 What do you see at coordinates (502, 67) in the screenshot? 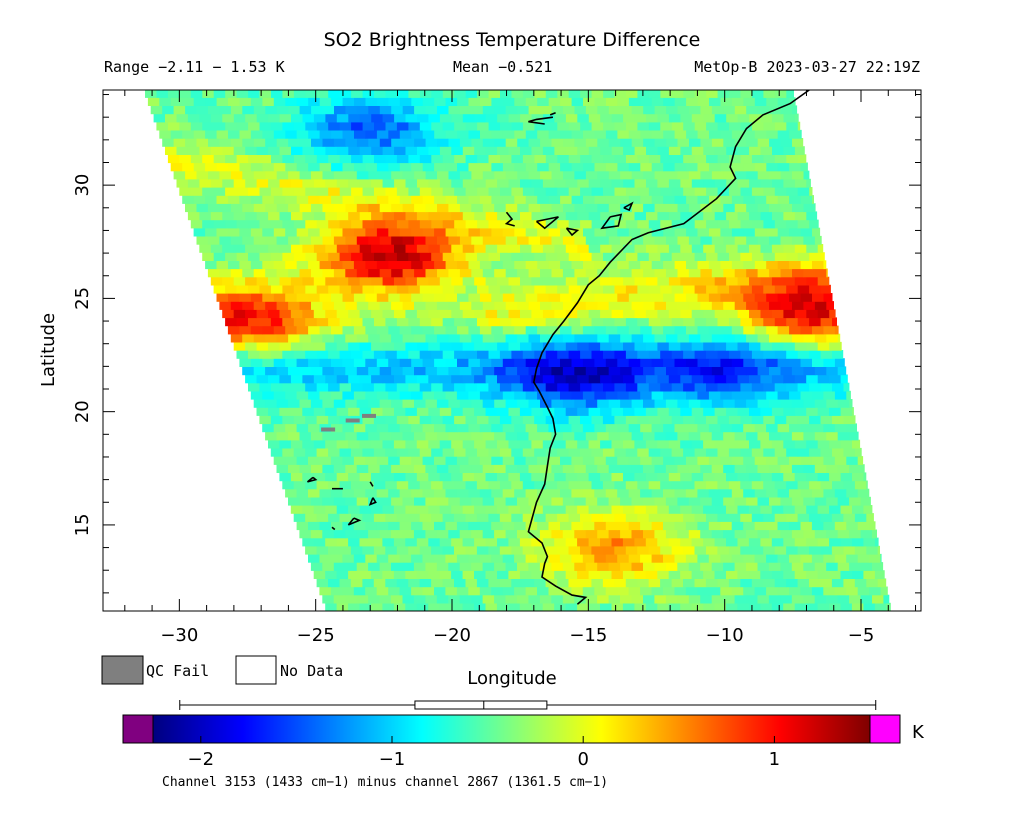
I see `mean-text: Mean −0.521` at bounding box center [502, 67].